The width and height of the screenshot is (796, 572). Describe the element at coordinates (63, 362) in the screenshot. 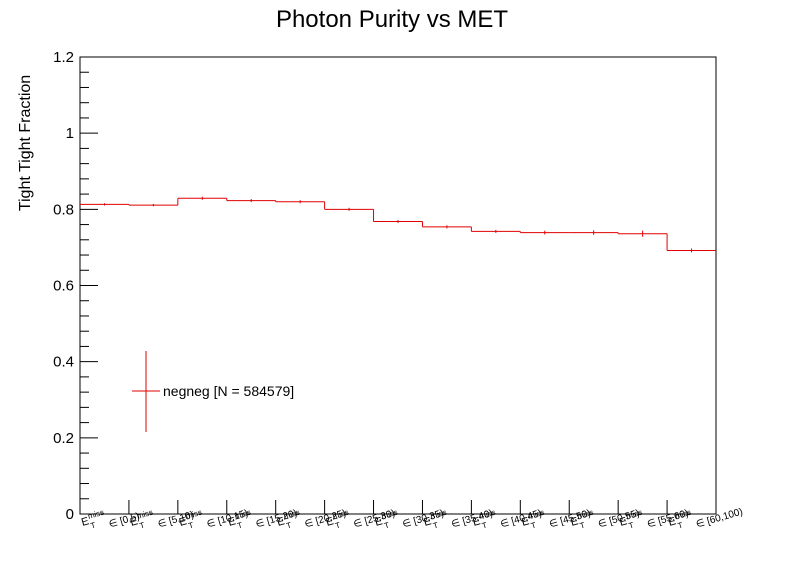

I see `y-tick-label: 0.4` at that location.